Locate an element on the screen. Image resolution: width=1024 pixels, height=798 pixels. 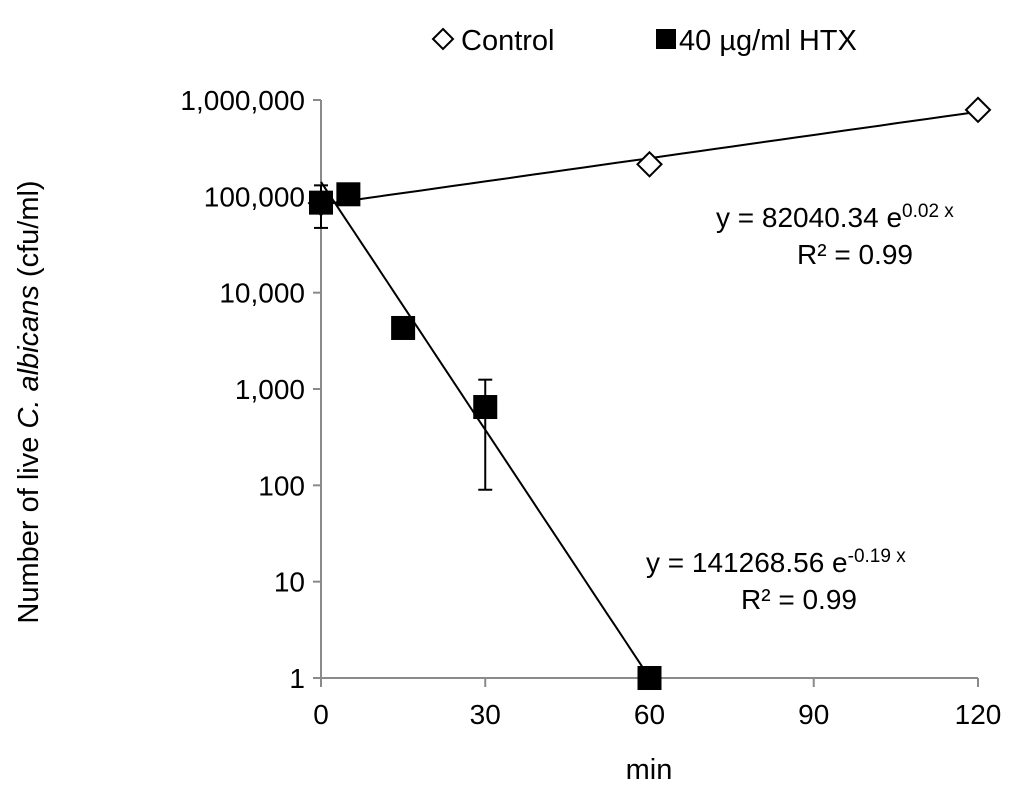
equation-htx-formula: y = 141268.56 e-0.19 x is located at coordinates (776, 562).